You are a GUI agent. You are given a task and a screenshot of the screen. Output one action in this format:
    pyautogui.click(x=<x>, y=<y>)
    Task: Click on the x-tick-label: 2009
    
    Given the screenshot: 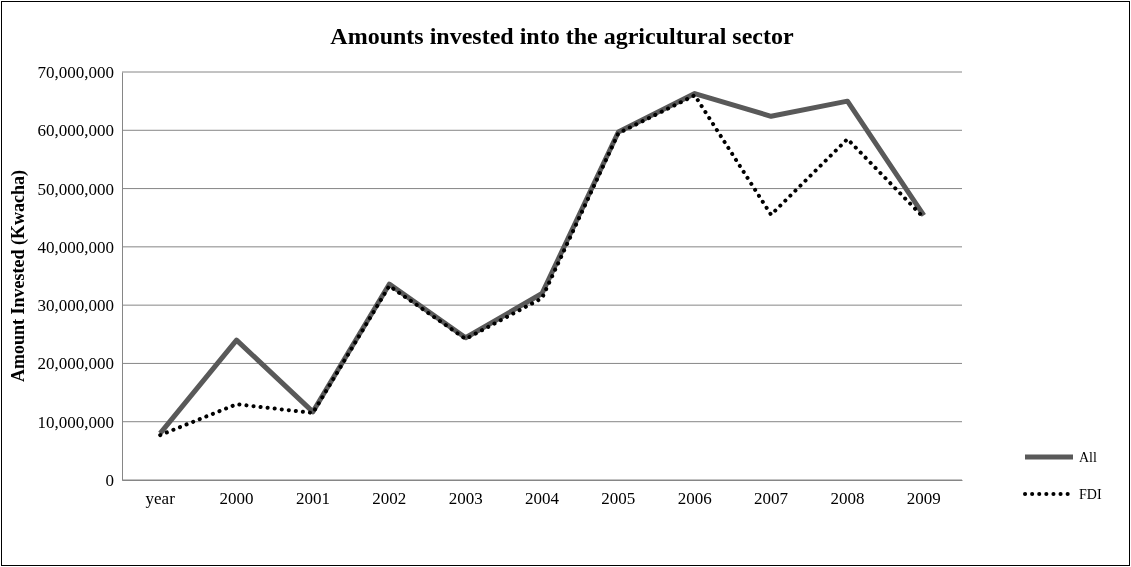 What is the action you would take?
    pyautogui.click(x=923, y=499)
    